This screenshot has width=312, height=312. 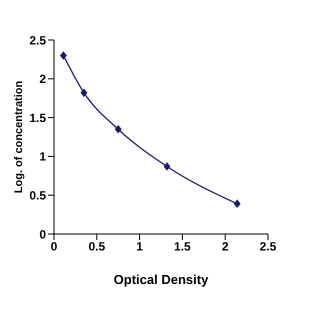 I want to click on y-tick-label: 0.5, so click(x=37, y=195).